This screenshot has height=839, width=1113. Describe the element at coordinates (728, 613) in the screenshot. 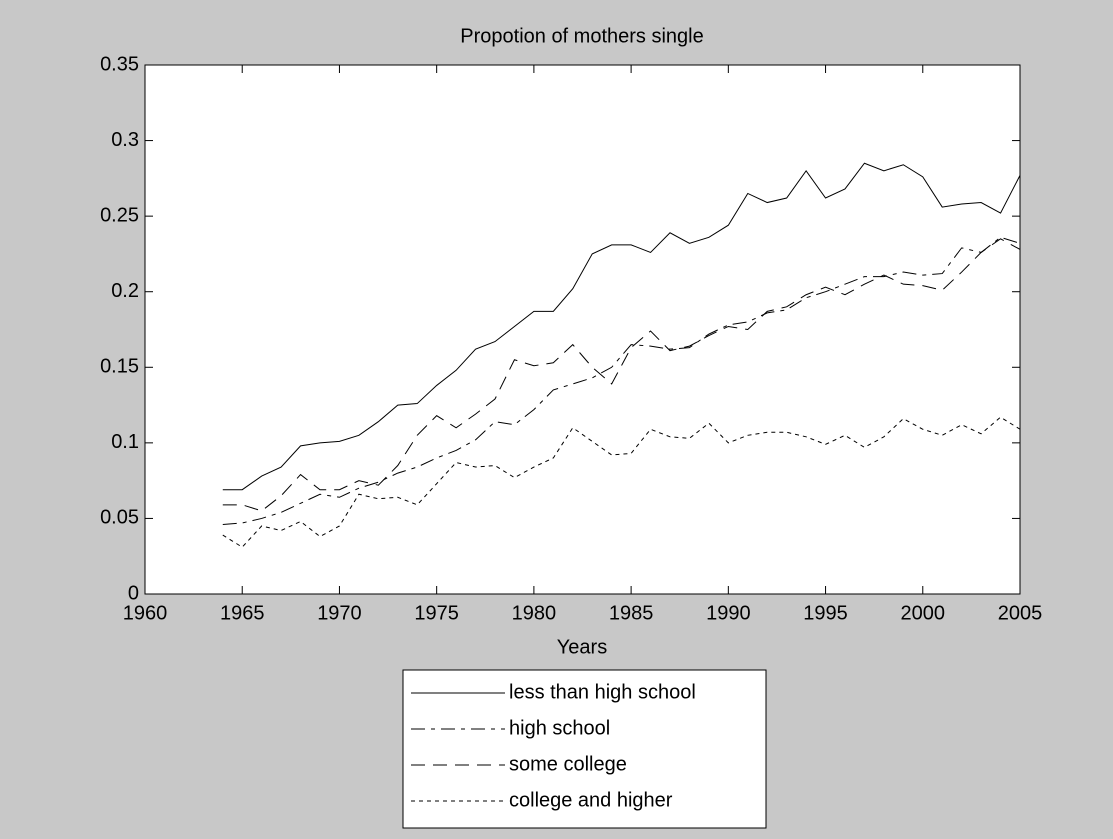

I see `x-tick-label: 1990` at that location.